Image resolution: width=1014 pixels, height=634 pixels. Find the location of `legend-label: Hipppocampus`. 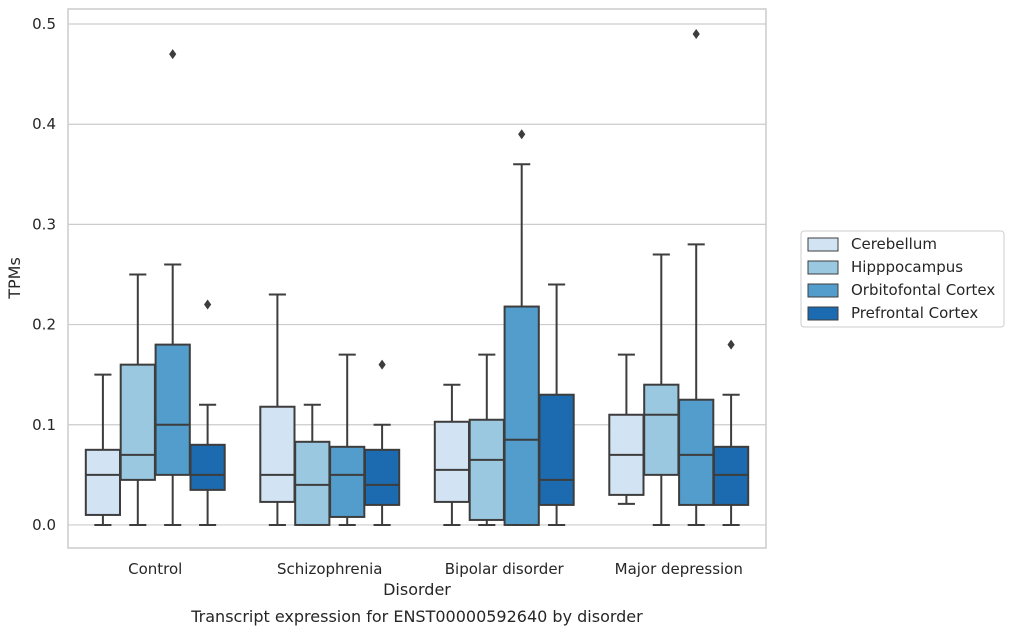

legend-label: Hipppocampus is located at coordinates (907, 267).